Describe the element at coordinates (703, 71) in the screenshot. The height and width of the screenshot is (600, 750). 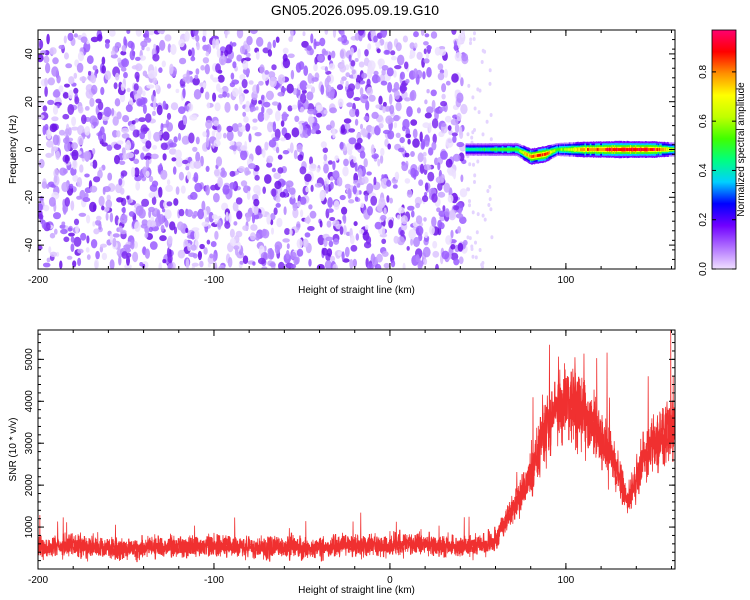
I see `colorbar-tick-label: 0.8` at that location.